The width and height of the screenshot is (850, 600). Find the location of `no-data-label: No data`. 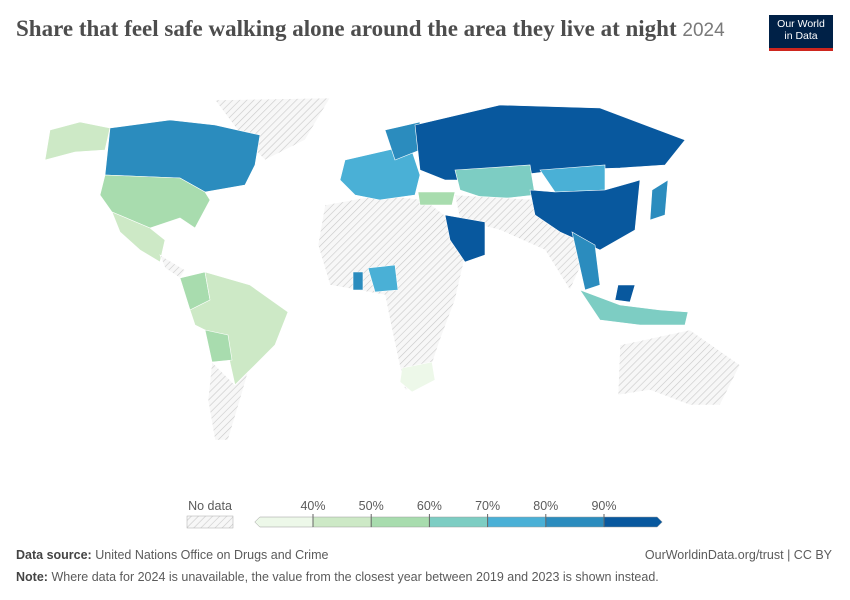

no-data-label: No data is located at coordinates (210, 506).